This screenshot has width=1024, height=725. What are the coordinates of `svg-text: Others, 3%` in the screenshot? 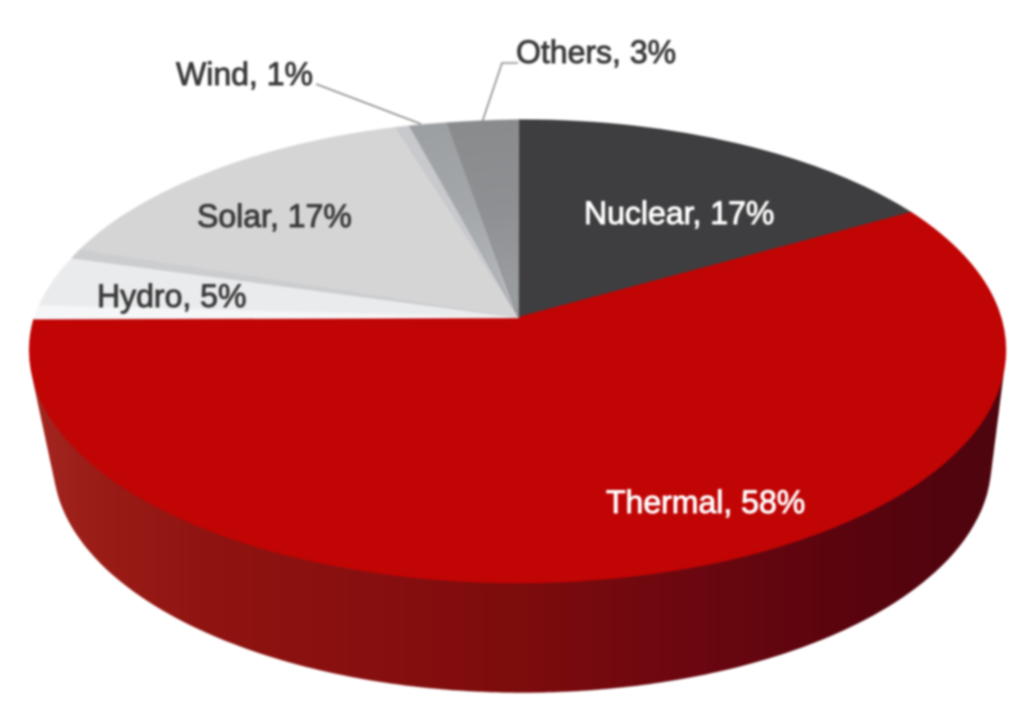 It's located at (596, 52).